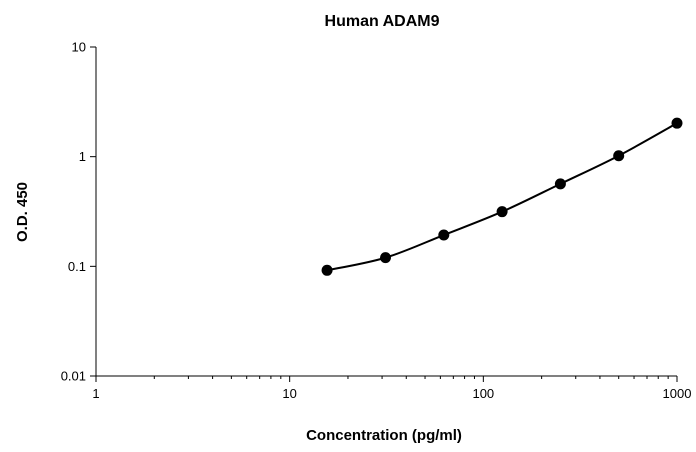  Describe the element at coordinates (95, 393) in the screenshot. I see `x-tick-label: 1` at that location.